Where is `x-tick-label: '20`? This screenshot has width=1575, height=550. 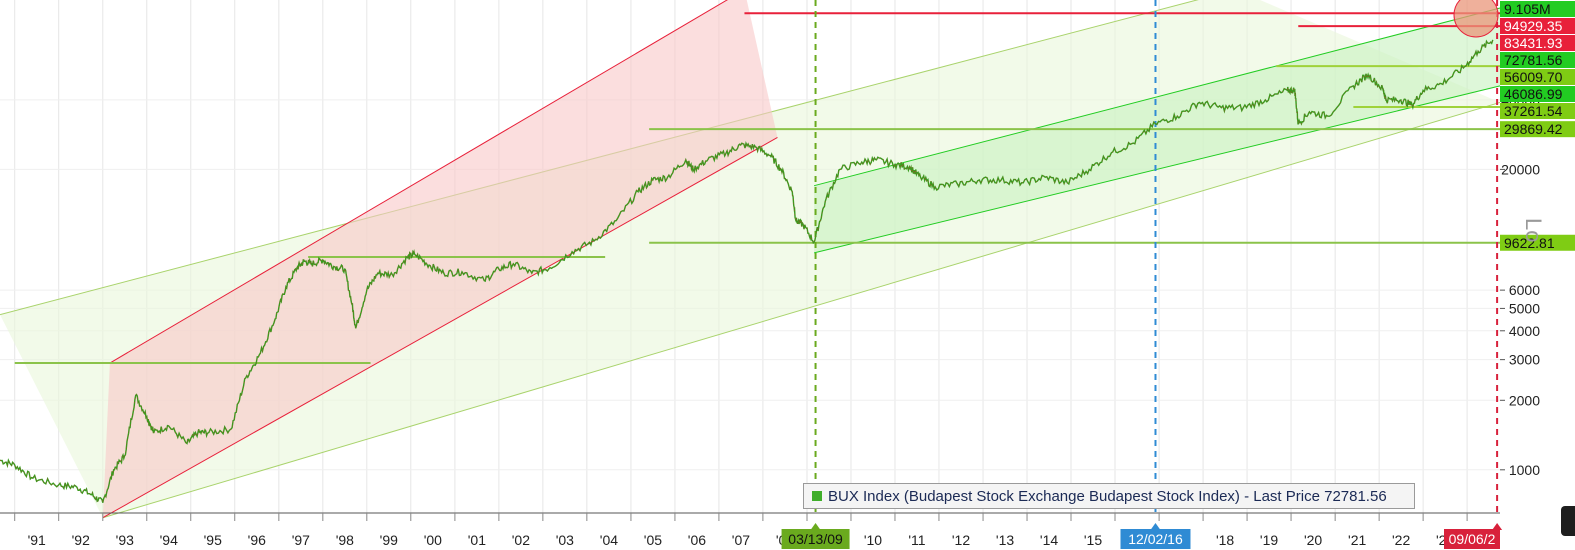 x-tick-label: '20 is located at coordinates (1313, 540).